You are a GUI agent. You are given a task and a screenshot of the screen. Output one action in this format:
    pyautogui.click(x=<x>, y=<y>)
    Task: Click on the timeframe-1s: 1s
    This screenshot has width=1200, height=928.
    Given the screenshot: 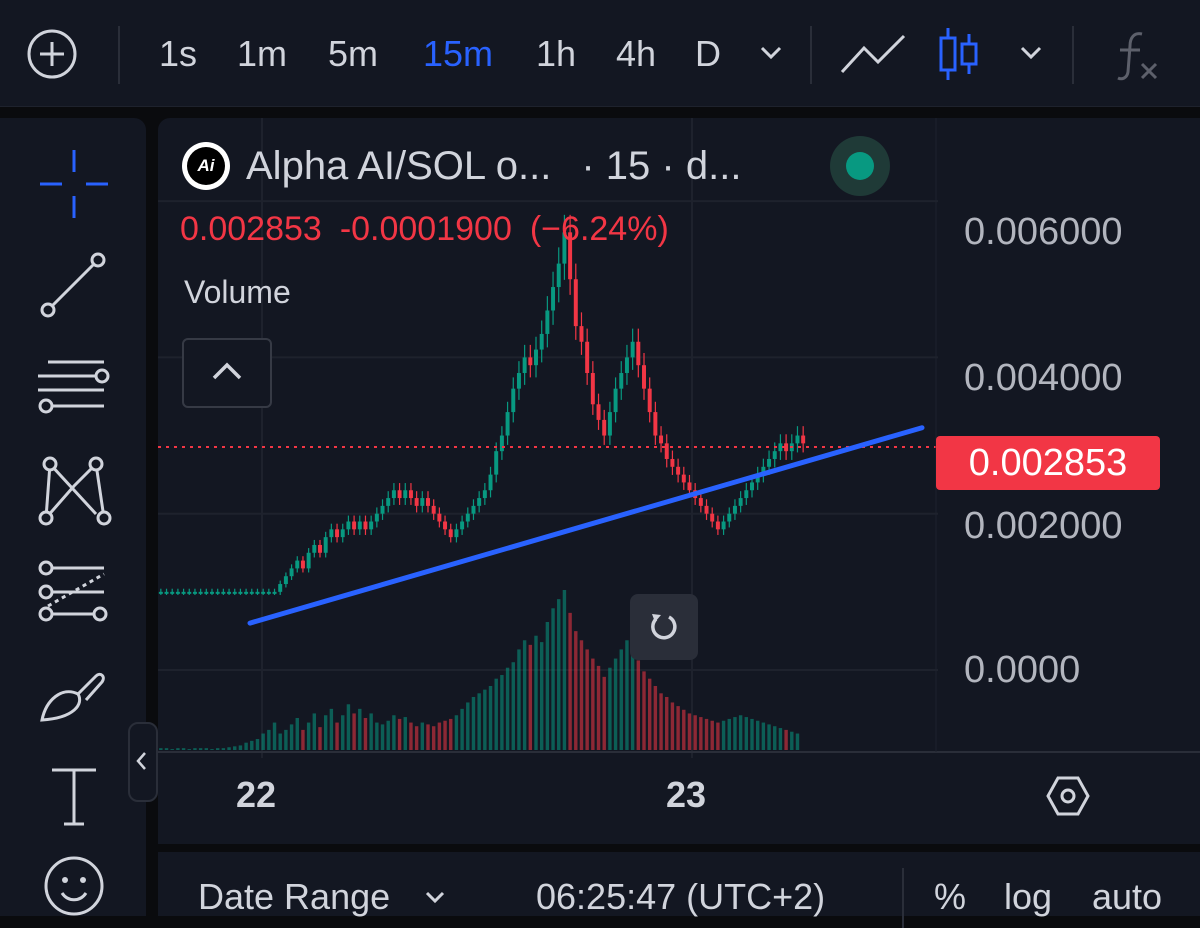 What is the action you would take?
    pyautogui.click(x=178, y=53)
    